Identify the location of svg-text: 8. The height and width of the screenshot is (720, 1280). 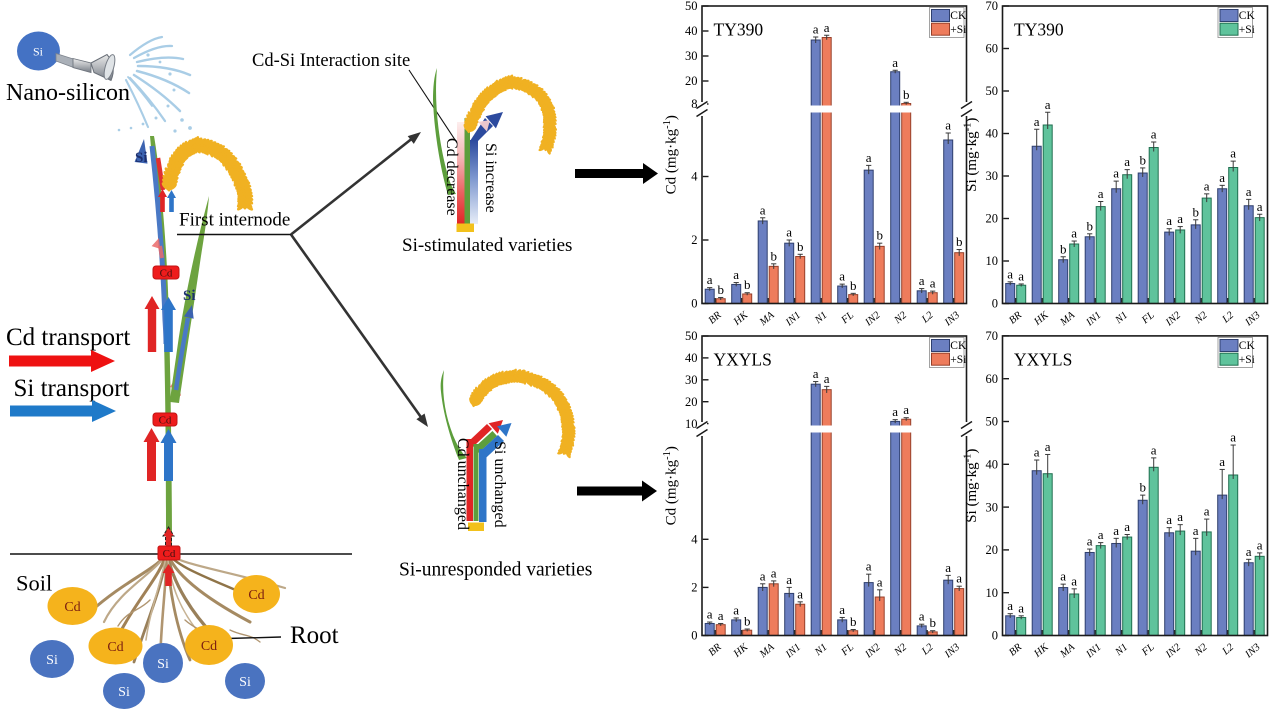
(694, 104).